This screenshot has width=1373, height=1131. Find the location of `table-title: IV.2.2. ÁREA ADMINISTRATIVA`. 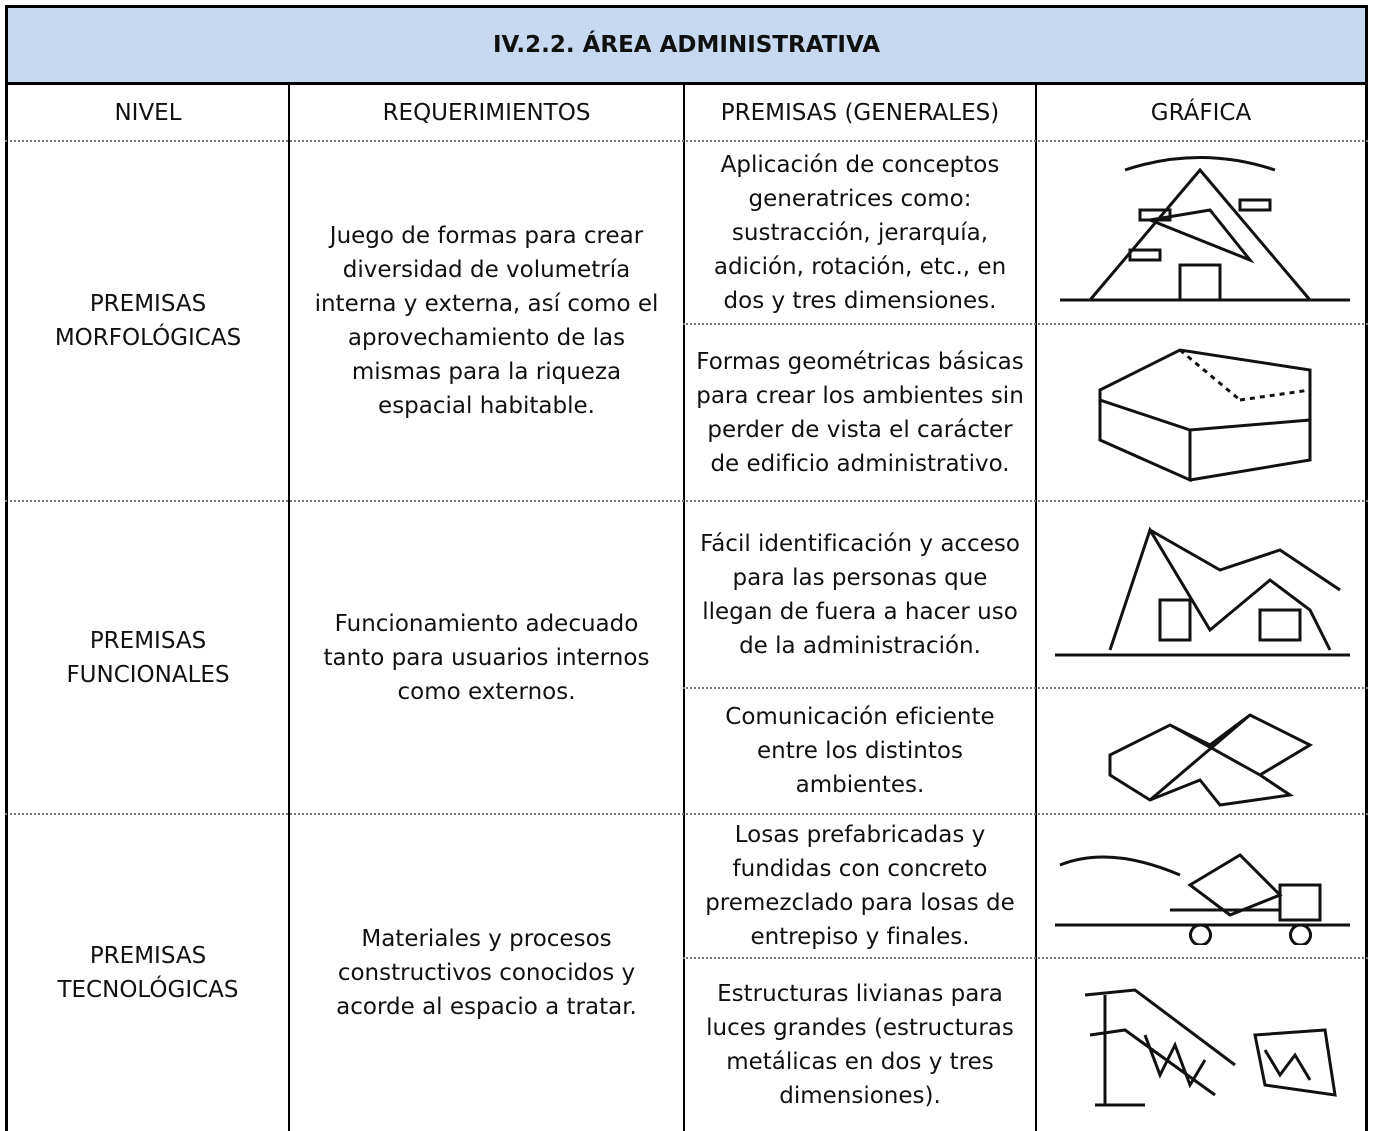

table-title: IV.2.2. ÁREA ADMINISTRATIVA is located at coordinates (686, 45).